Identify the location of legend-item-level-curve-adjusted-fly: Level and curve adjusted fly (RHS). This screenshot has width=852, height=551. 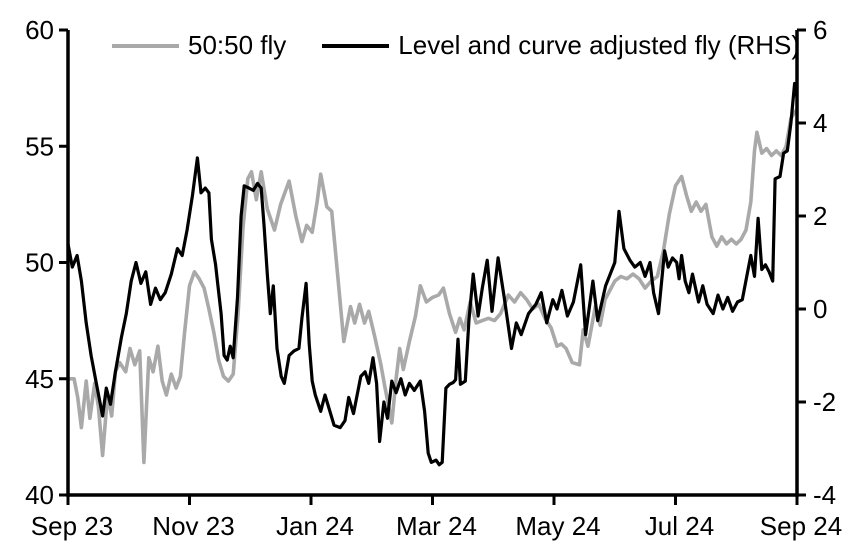
(561, 45).